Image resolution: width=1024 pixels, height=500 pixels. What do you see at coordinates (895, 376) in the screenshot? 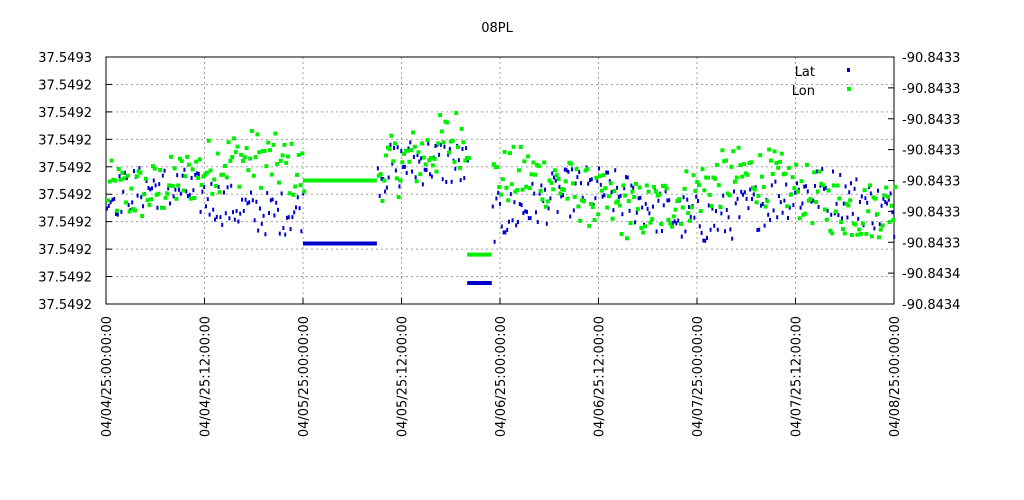
I see `x-tick-label: 04/08/25:00:00:00` at bounding box center [895, 376].